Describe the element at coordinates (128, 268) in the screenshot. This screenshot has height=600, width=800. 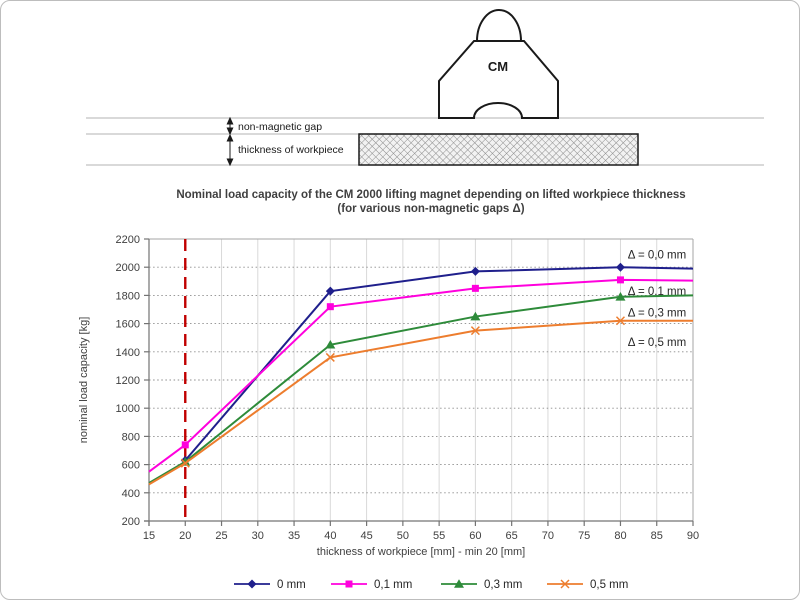
I see `y-tick-label: 2000` at that location.